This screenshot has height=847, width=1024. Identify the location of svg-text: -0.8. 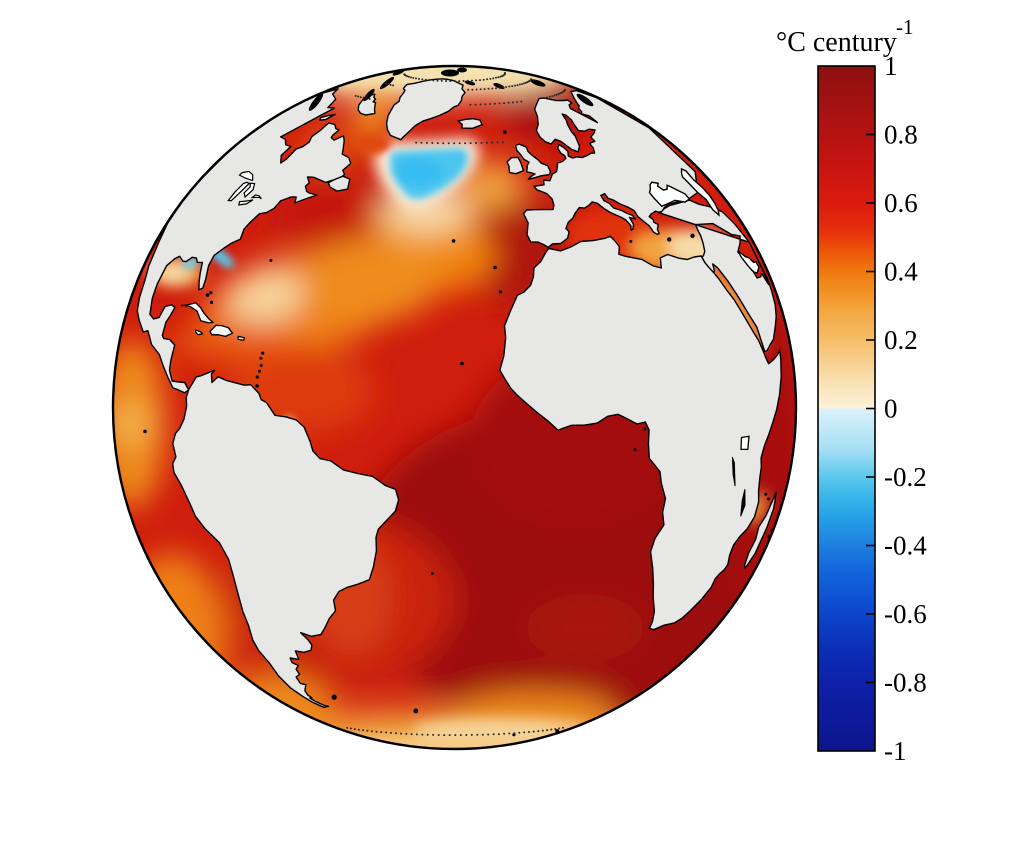
(905, 683).